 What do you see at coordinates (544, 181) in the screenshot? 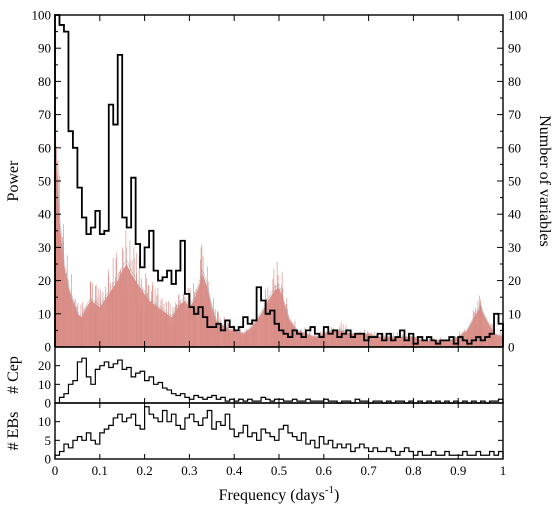
I see `y-axis-title-number-of-variables: Number of variables` at bounding box center [544, 181].